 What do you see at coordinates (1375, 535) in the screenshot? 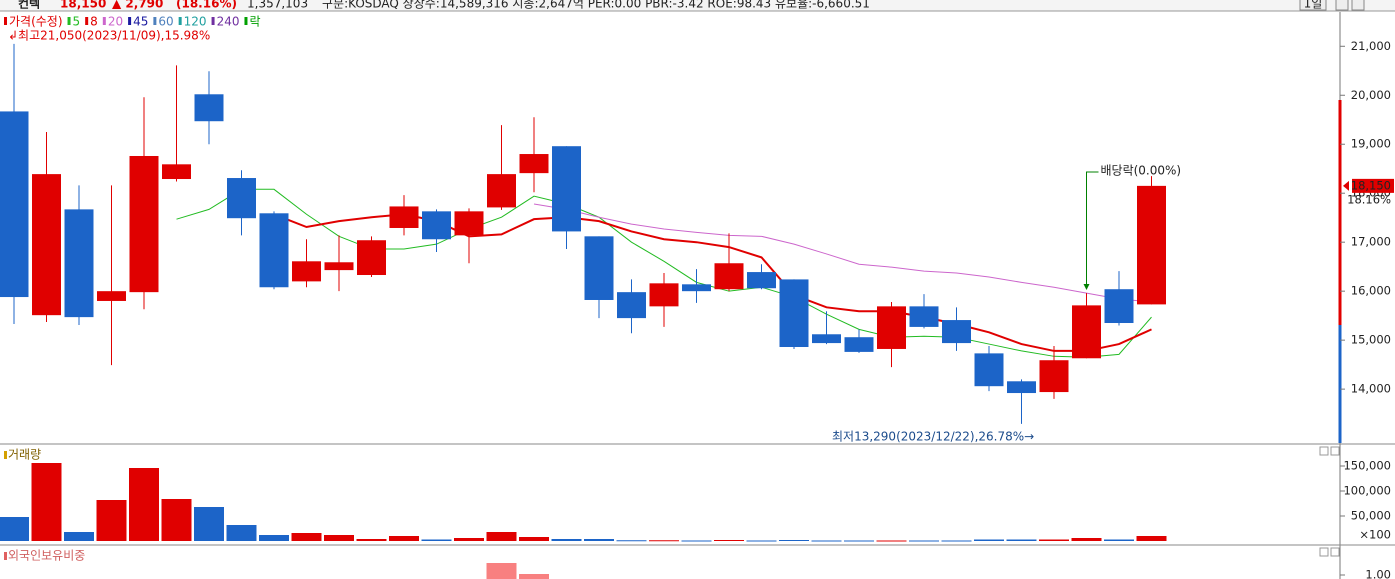
I see `unit-label: ×100` at bounding box center [1375, 535].